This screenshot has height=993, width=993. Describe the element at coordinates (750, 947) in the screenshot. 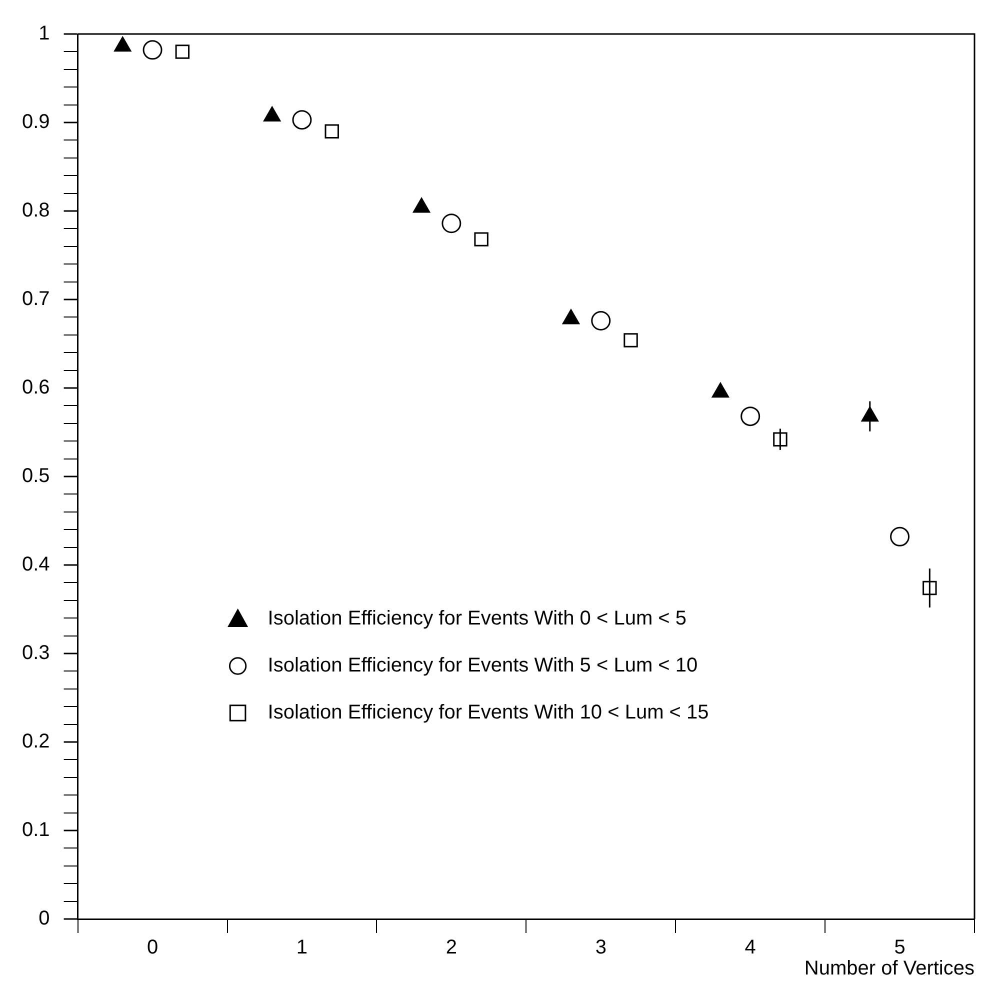

I see `x-tick-label: 4` at that location.